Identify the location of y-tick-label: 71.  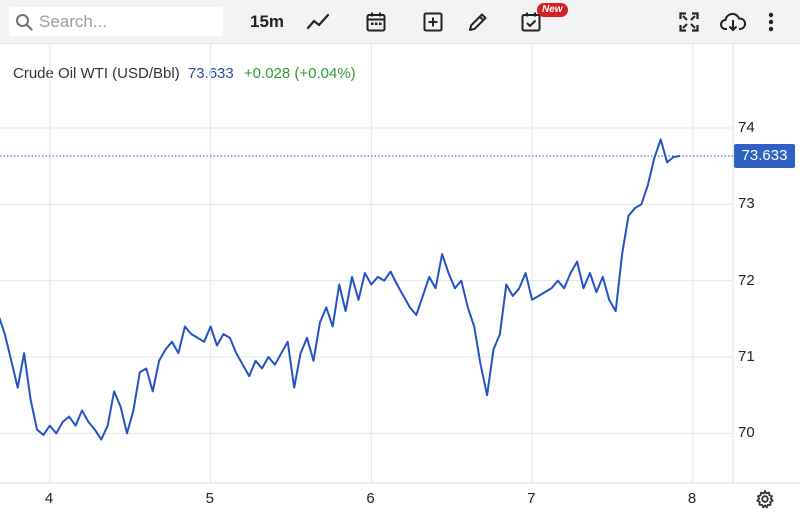
(746, 357).